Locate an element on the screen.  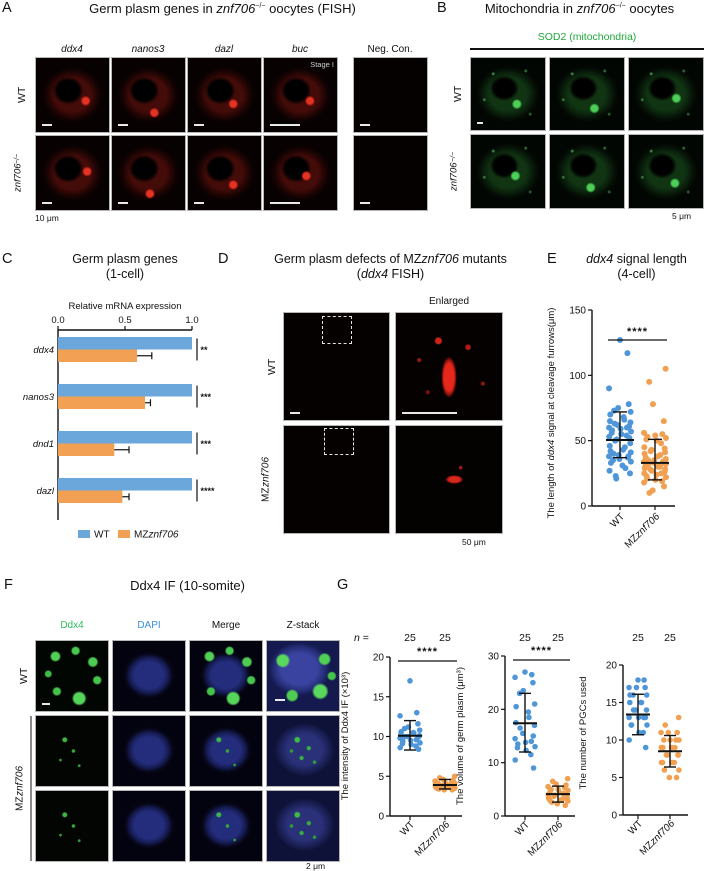
panel-f-row-mutant: MZ znf706 is located at coordinates (20, 788).